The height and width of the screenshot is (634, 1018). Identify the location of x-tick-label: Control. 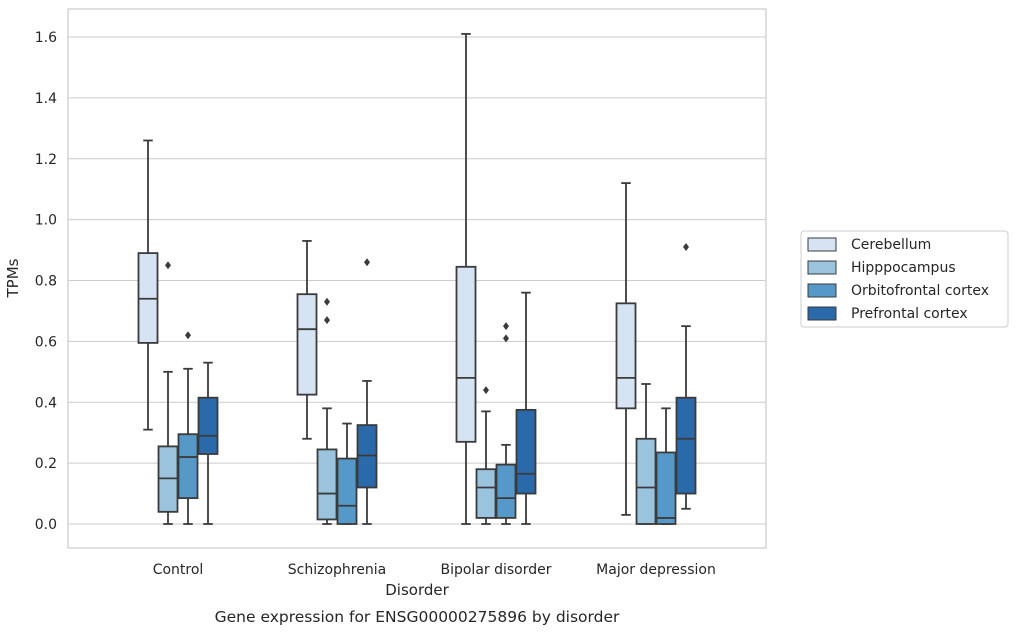
(178, 570).